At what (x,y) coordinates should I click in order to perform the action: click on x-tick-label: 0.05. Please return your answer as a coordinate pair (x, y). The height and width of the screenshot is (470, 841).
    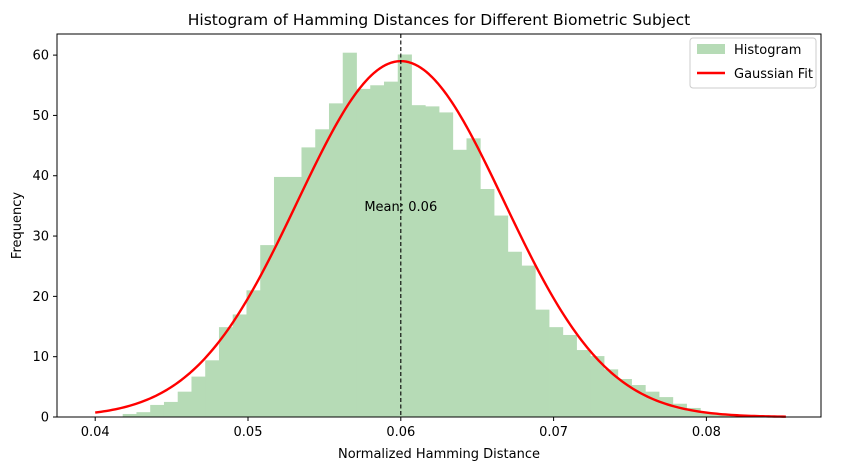
    Looking at the image, I should click on (248, 432).